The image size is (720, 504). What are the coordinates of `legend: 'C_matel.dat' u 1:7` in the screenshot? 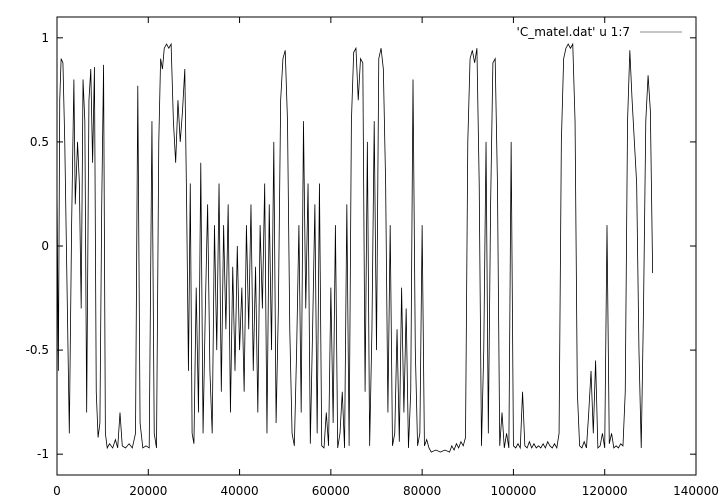 It's located at (599, 32).